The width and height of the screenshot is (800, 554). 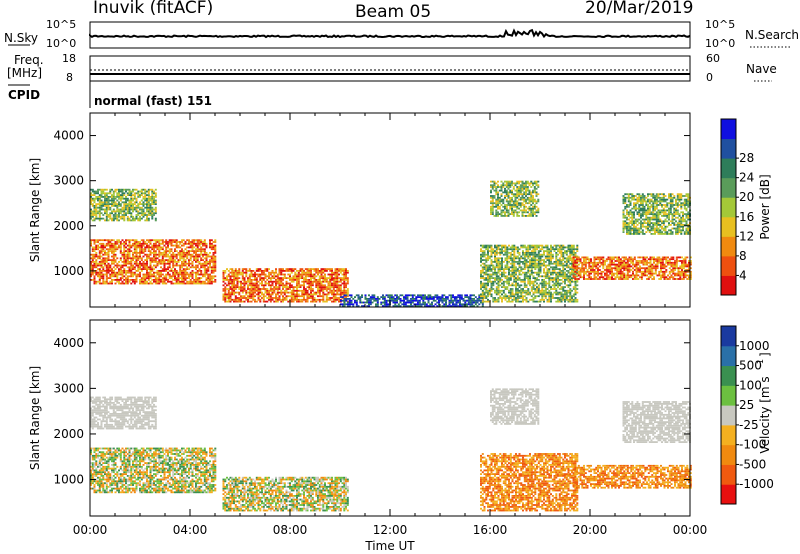 I want to click on freq-tick-top: 18, so click(x=69, y=58).